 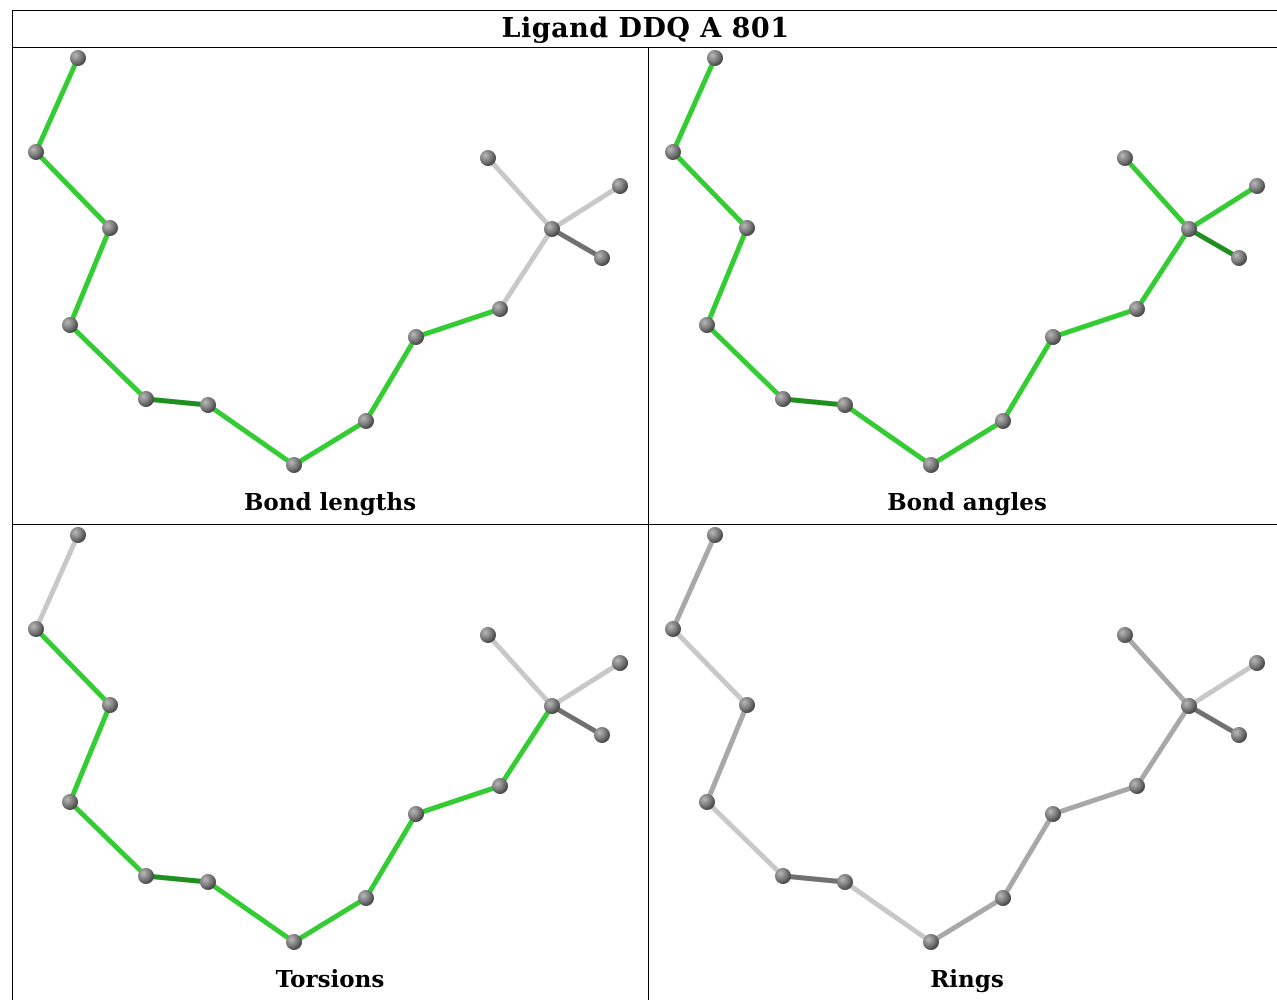 I want to click on grid-line-middle, so click(x=644, y=524).